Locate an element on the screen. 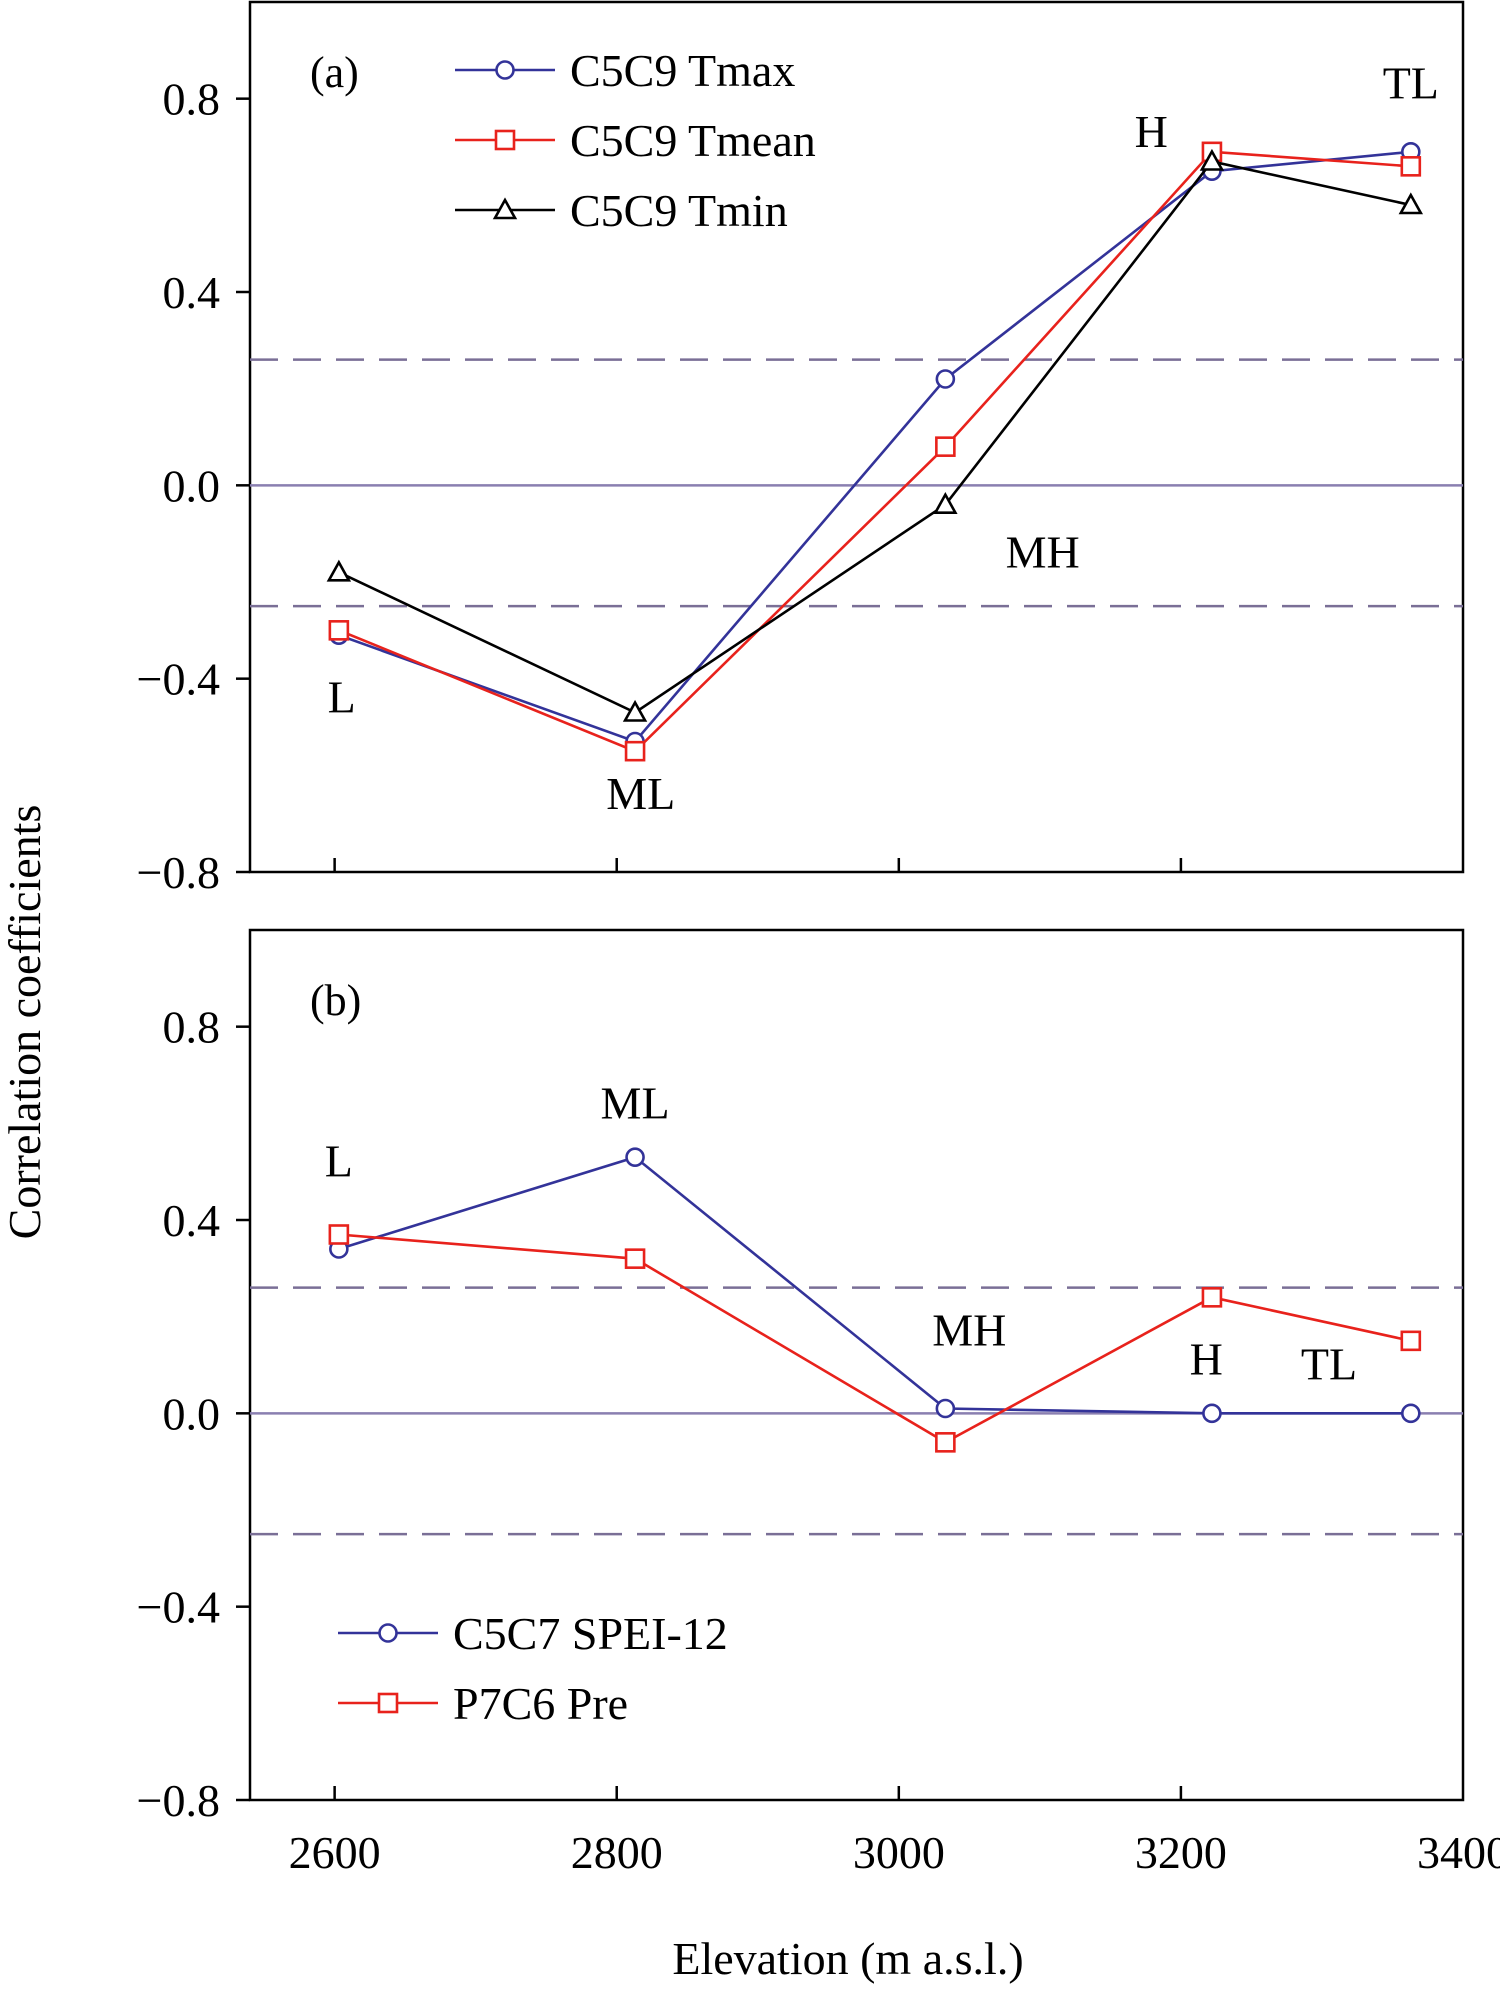 Image resolution: width=1500 pixels, height=1999 pixels. x-tick-label: 3200 is located at coordinates (1181, 1852).